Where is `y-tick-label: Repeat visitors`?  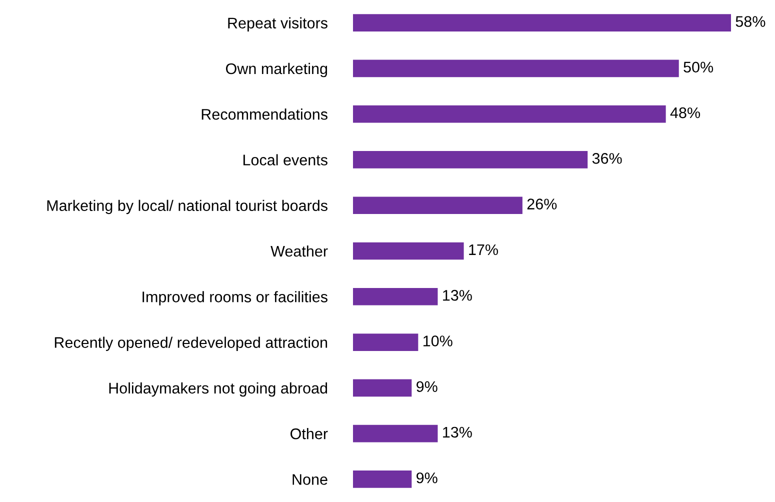 y-tick-label: Repeat visitors is located at coordinates (278, 24).